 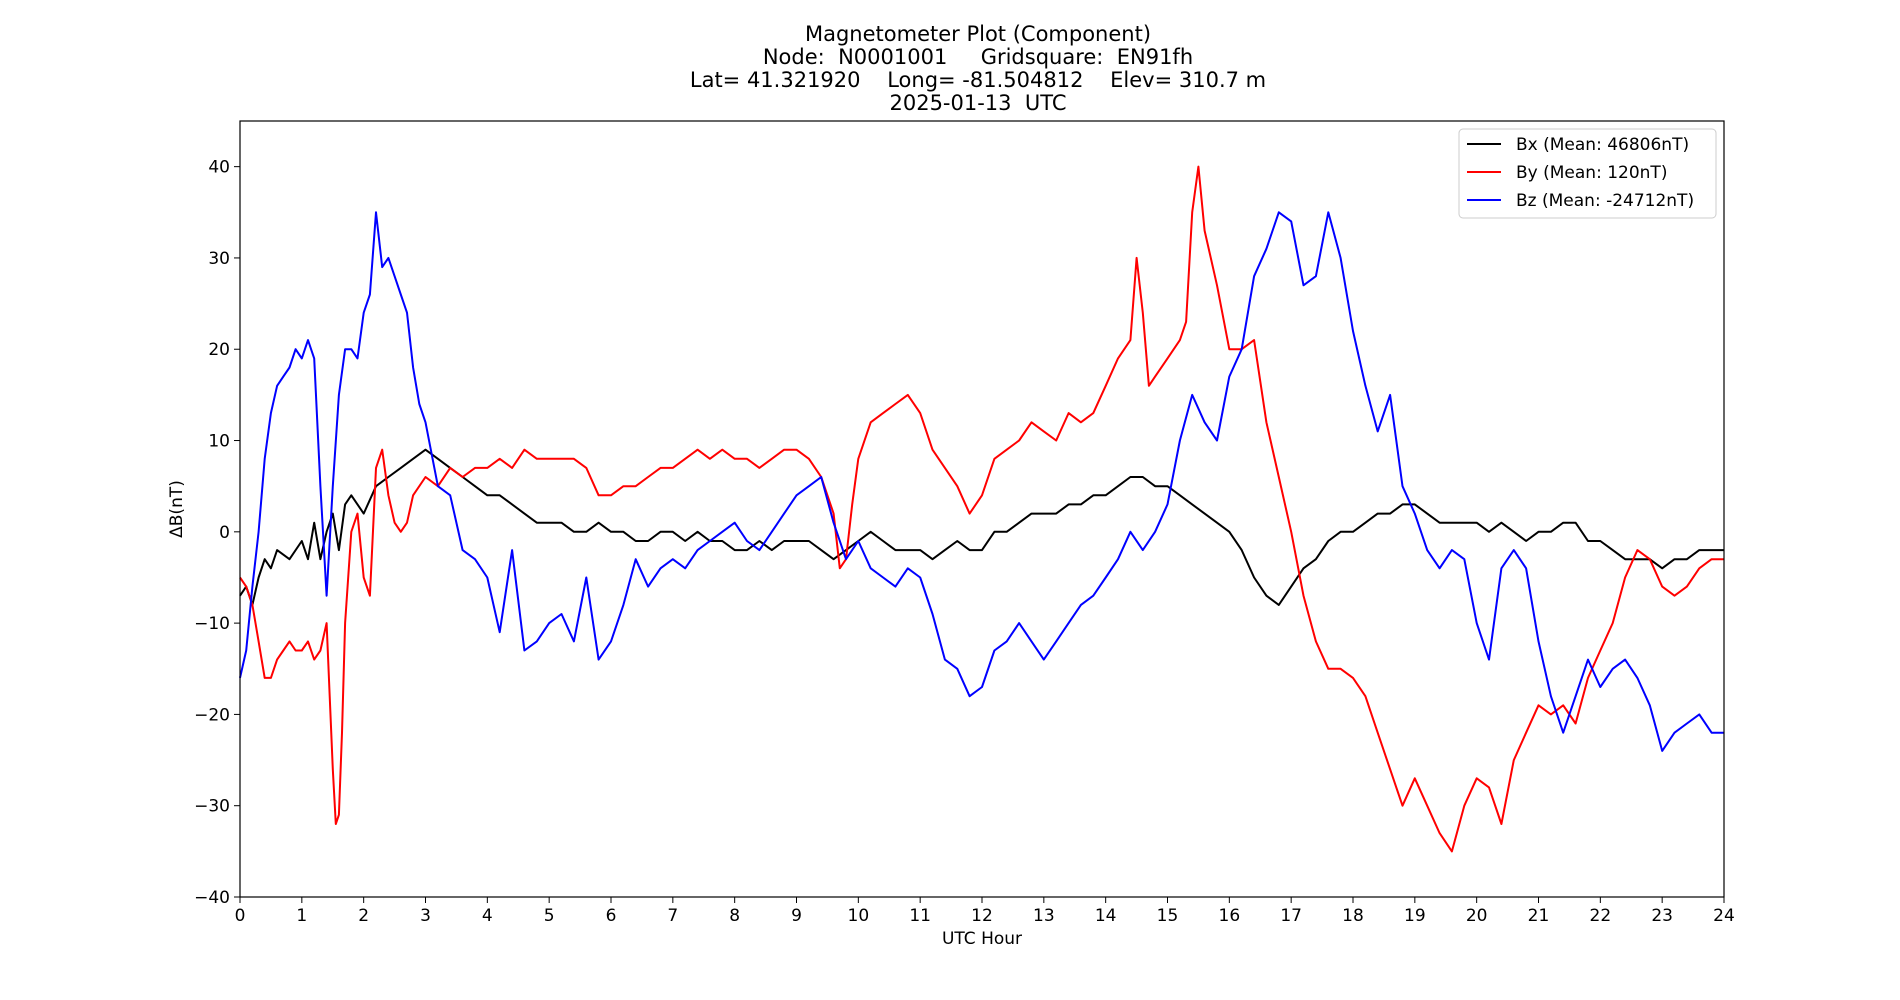 I want to click on x-tick-label: 5, so click(x=549, y=916).